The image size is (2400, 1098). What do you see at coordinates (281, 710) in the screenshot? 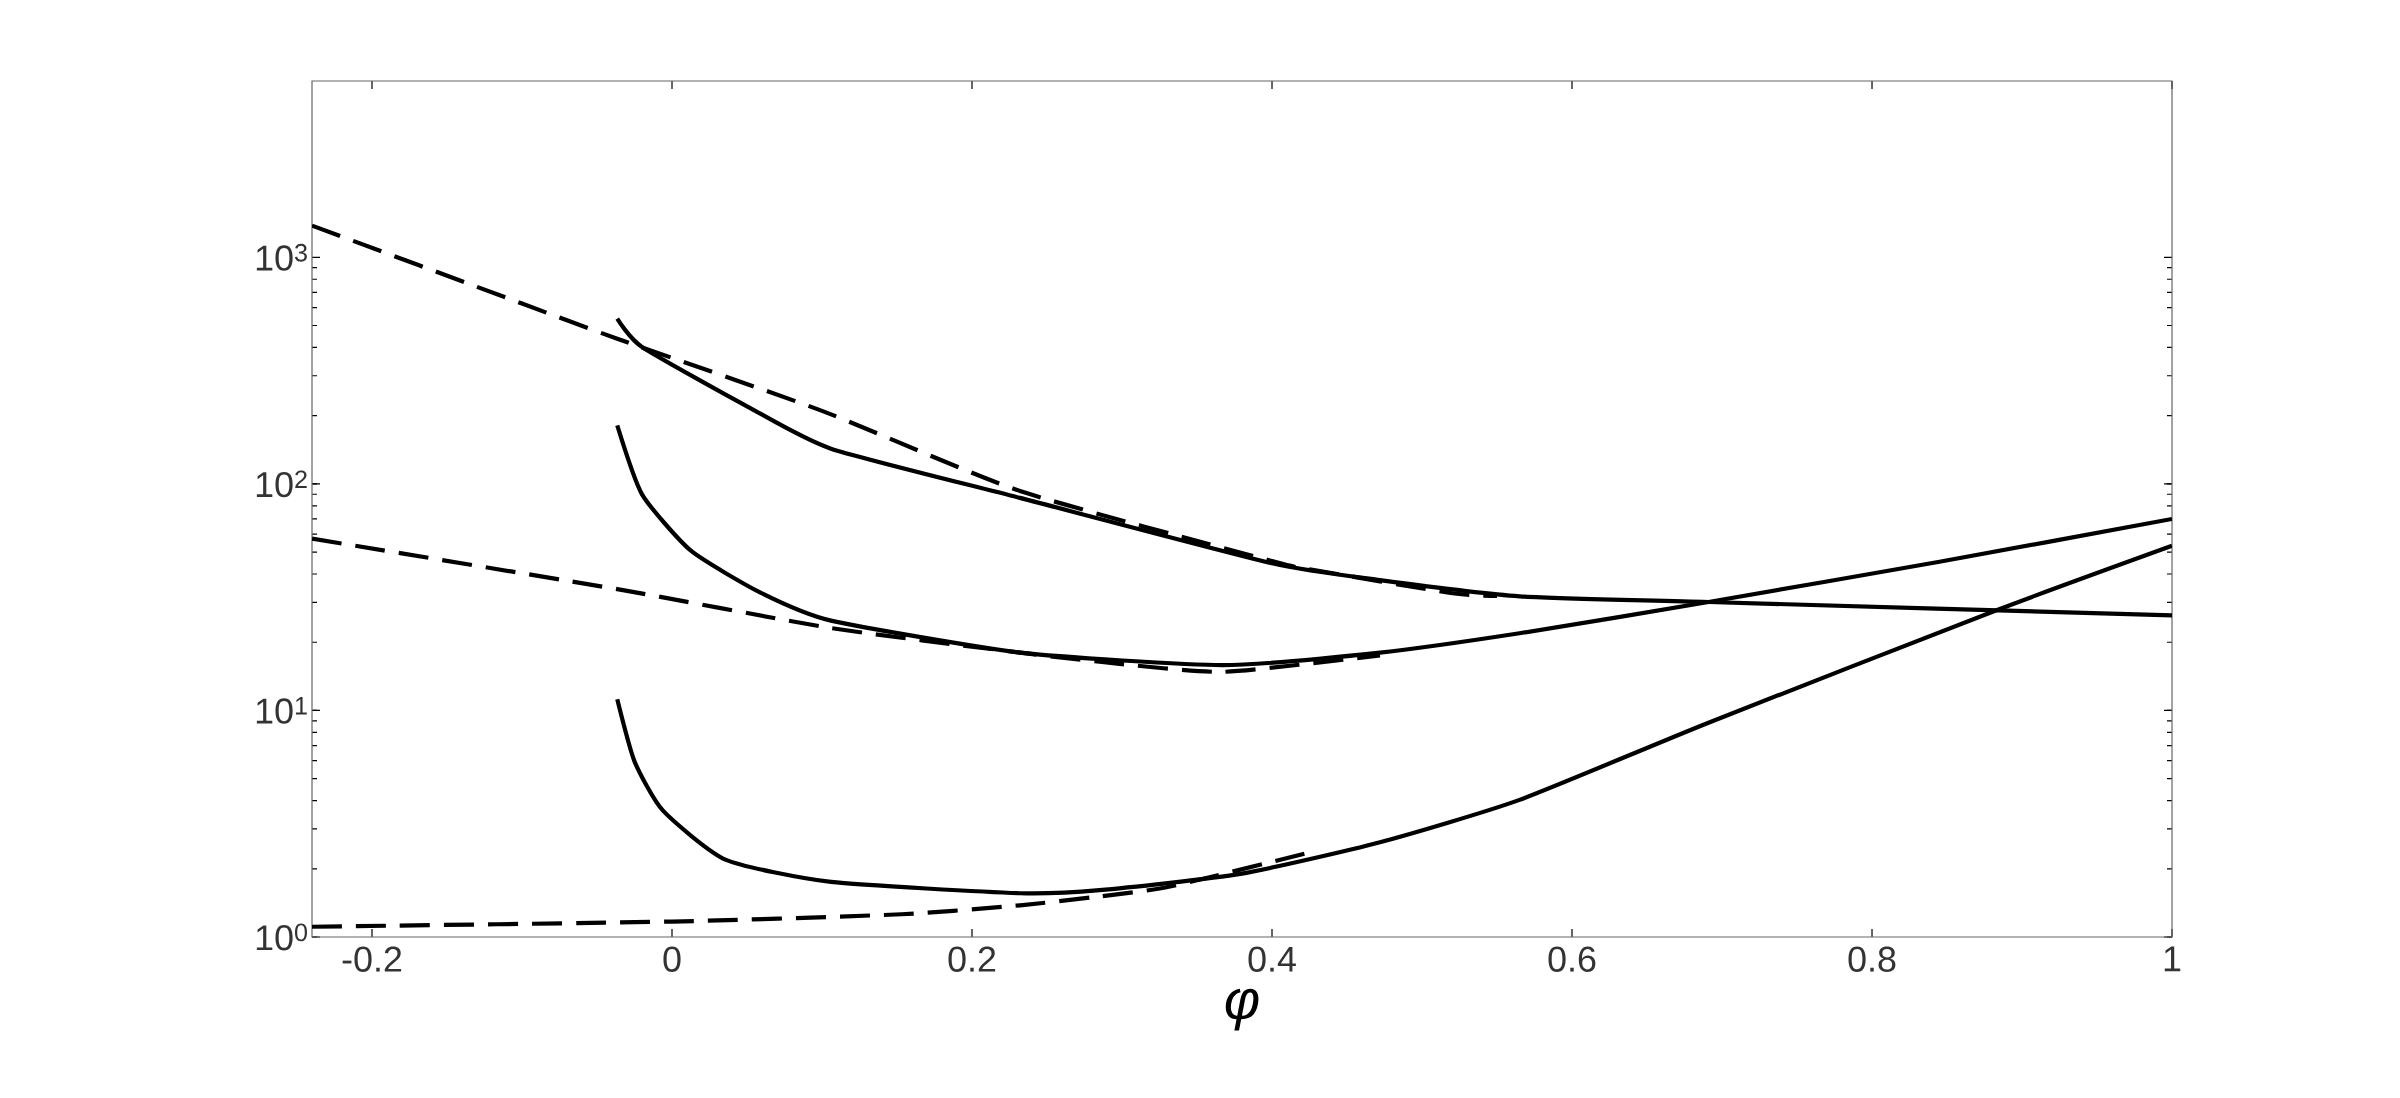
I see `y-tick-label: 10$^{1}$` at bounding box center [281, 710].